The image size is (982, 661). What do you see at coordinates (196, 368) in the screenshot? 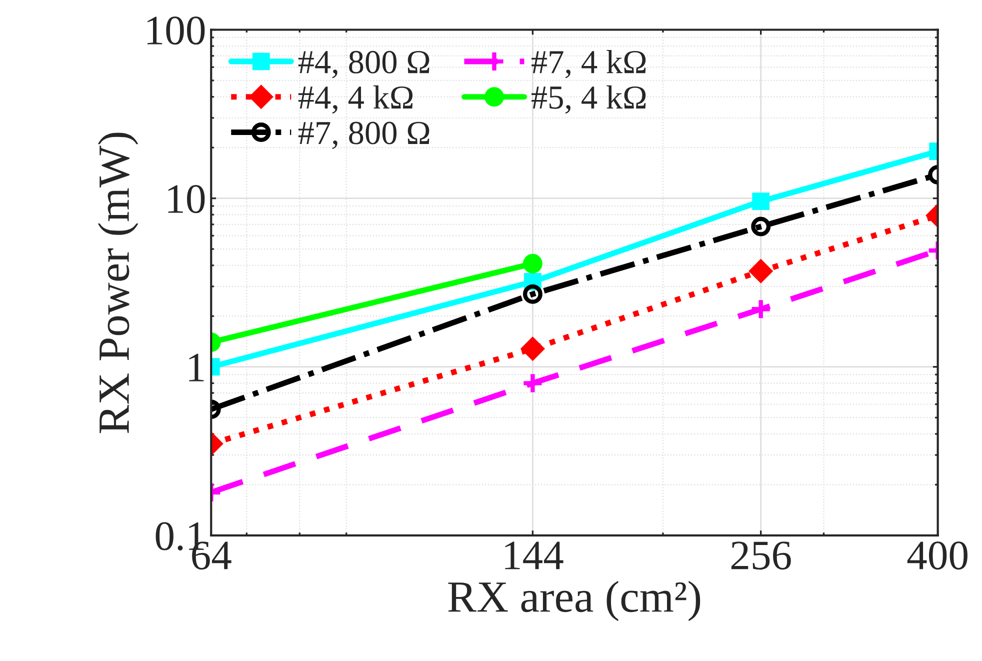
I see `y-tick-label: 1` at bounding box center [196, 368].